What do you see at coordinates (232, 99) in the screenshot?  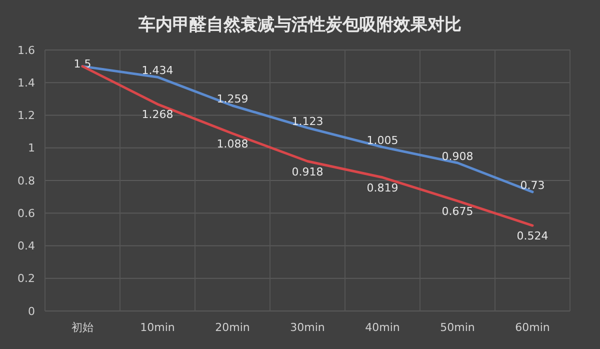 I see `data-label: 1.259` at bounding box center [232, 99].